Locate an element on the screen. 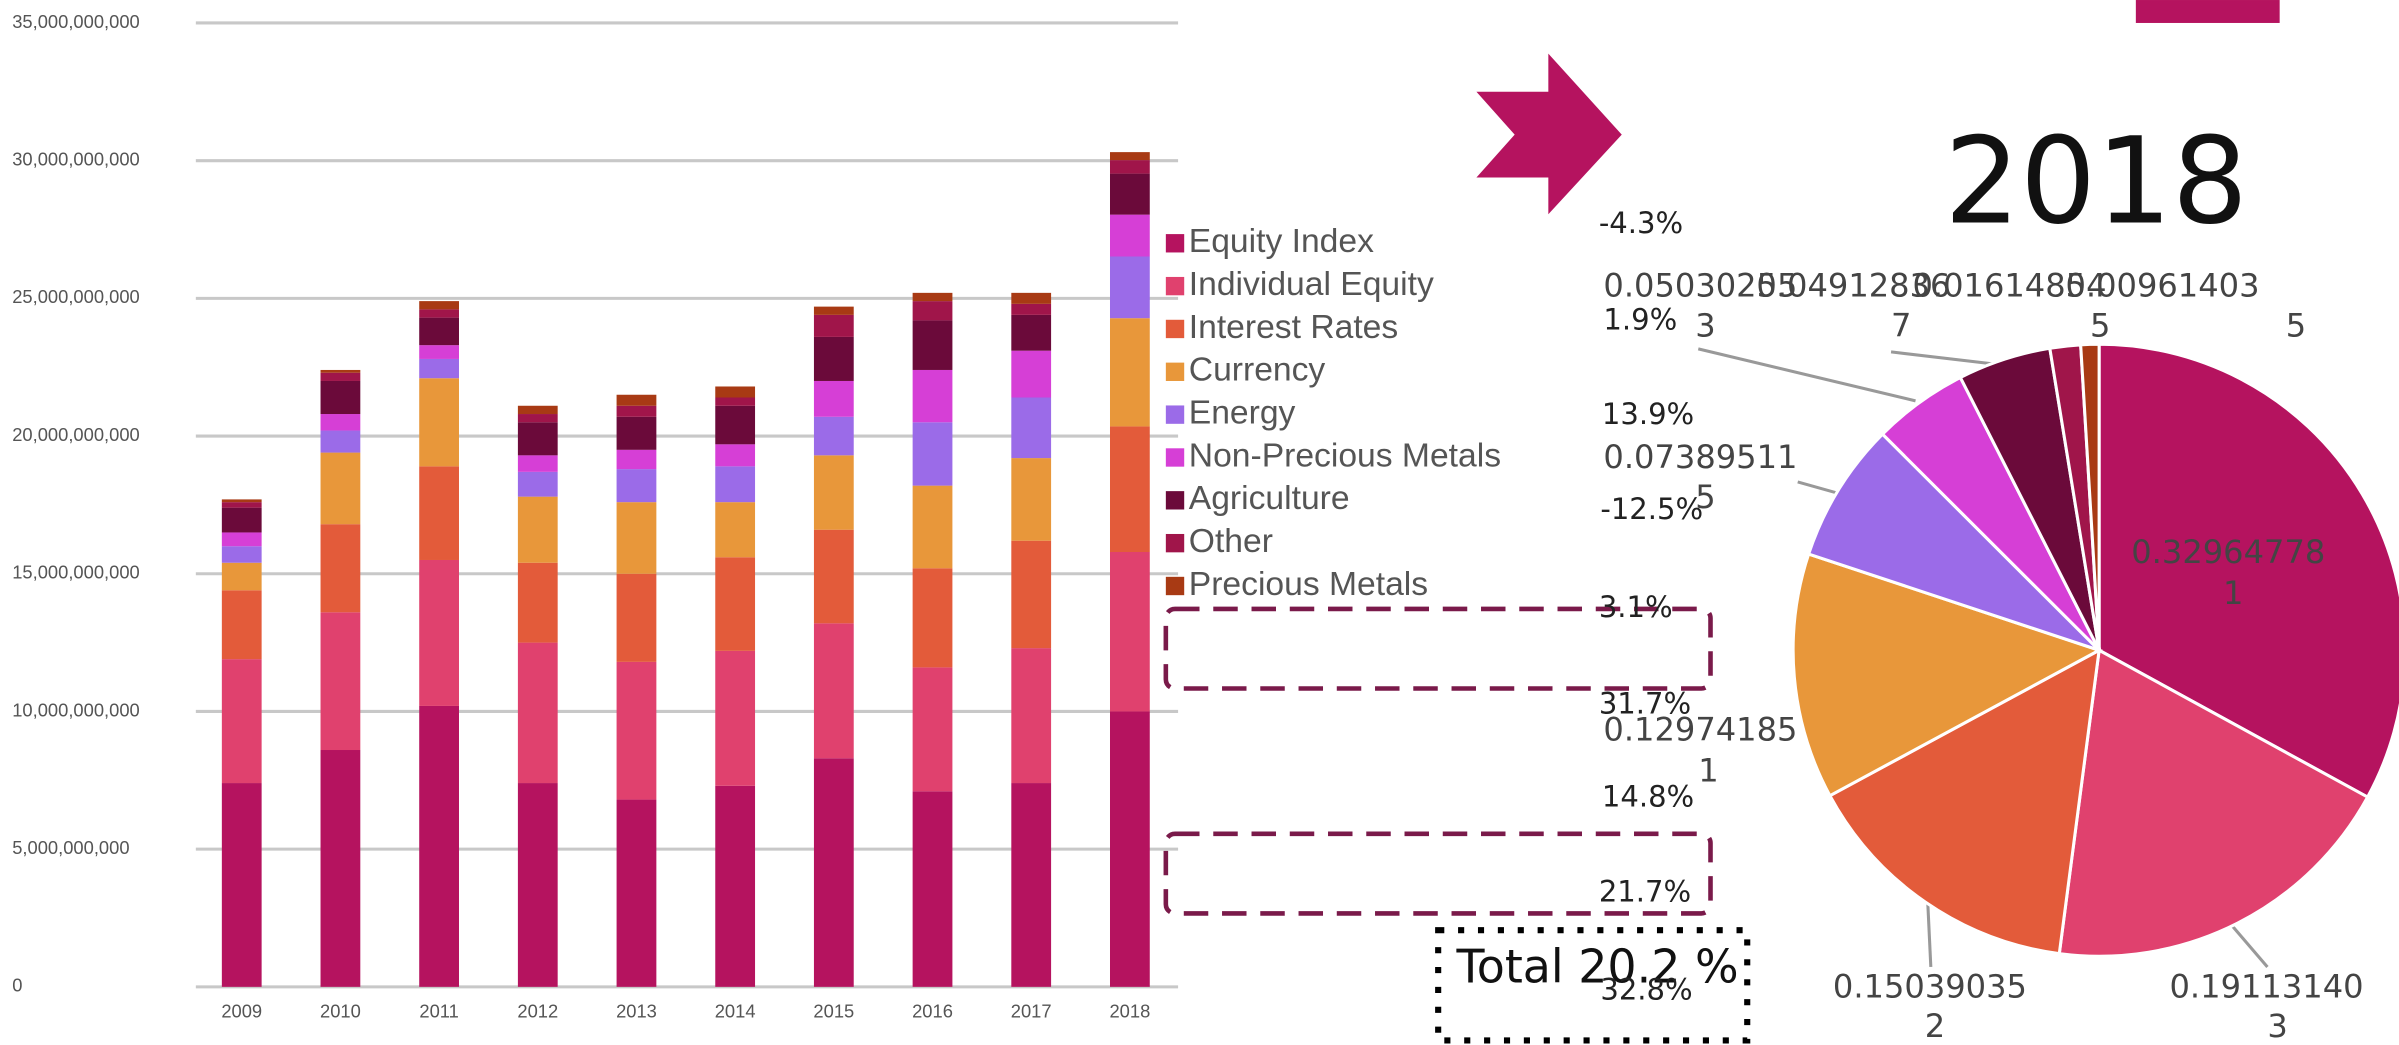 The height and width of the screenshot is (1045, 2399). total-label: Total 20.2 % is located at coordinates (1597, 967).